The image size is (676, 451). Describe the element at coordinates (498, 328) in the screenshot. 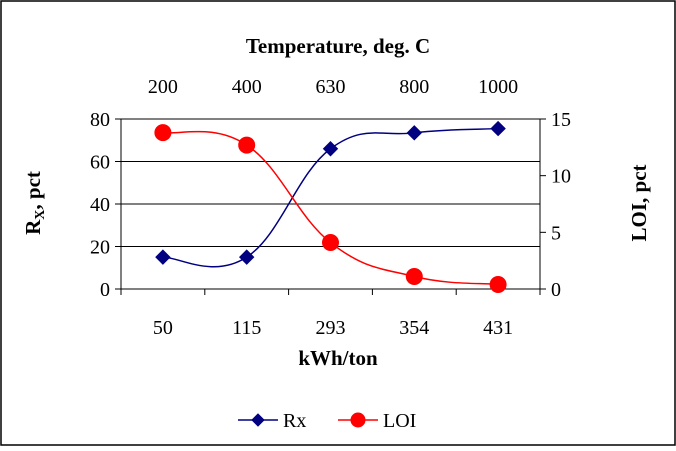

I see `x-tick-label: 431` at that location.